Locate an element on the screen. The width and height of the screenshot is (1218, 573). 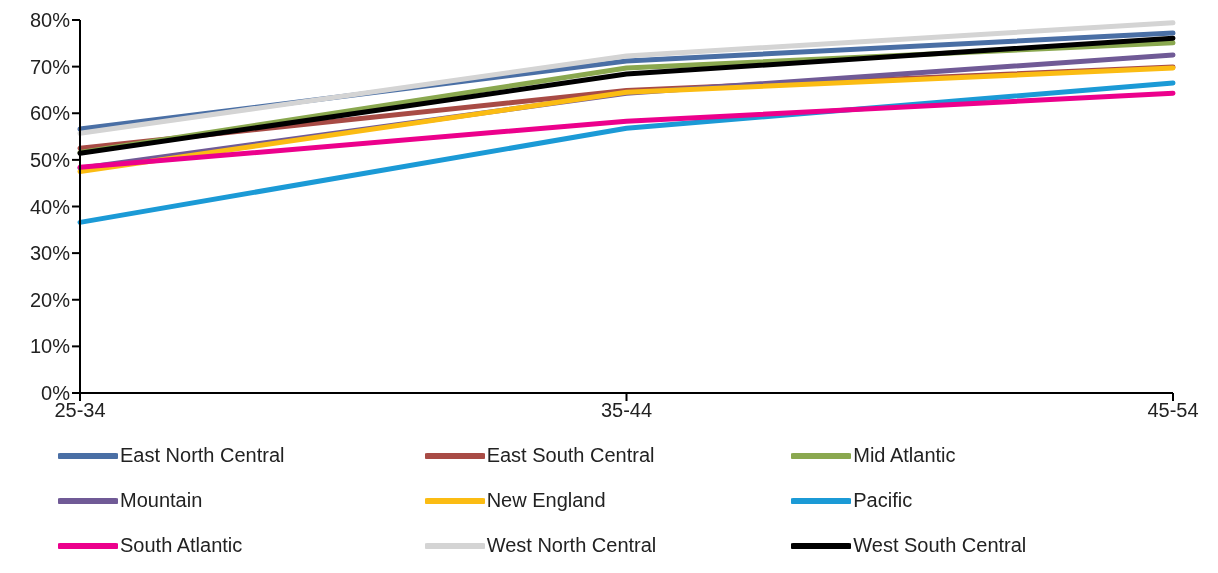
y-tick-label: 30% is located at coordinates (50, 253).